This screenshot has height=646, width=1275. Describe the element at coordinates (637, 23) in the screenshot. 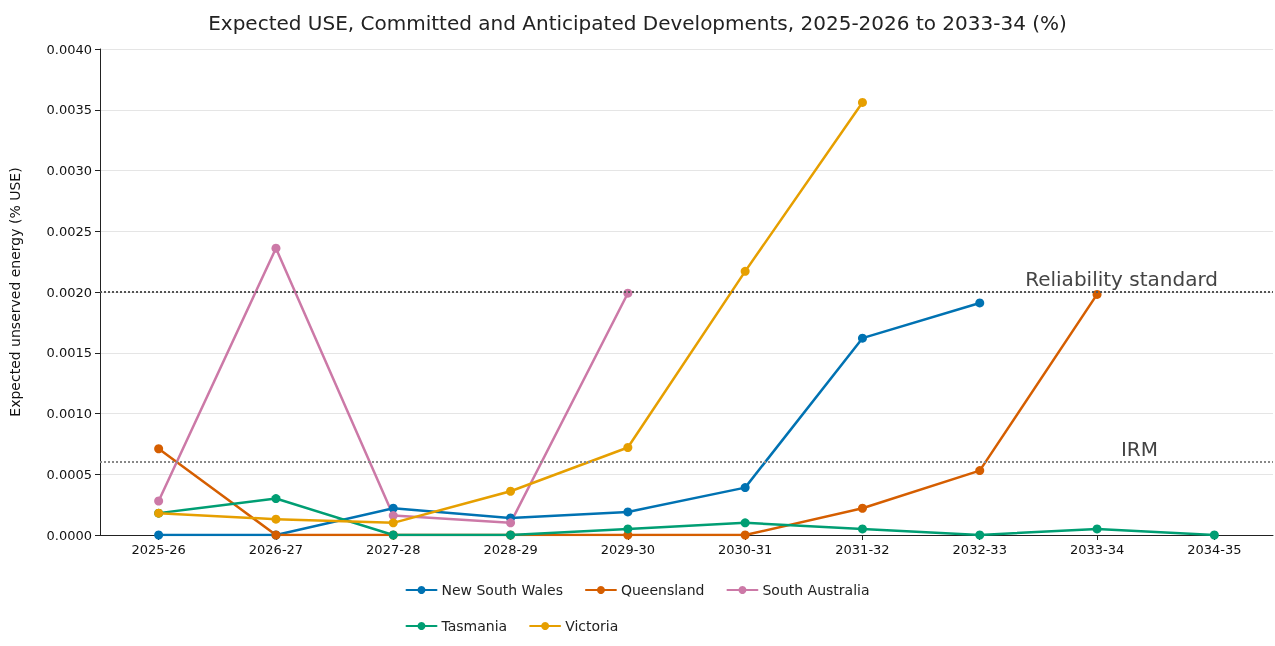

I see `chart-title: Expected USE, Committed and Anticipated Developments, 2025-2026 to 2033-34 (%)` at that location.